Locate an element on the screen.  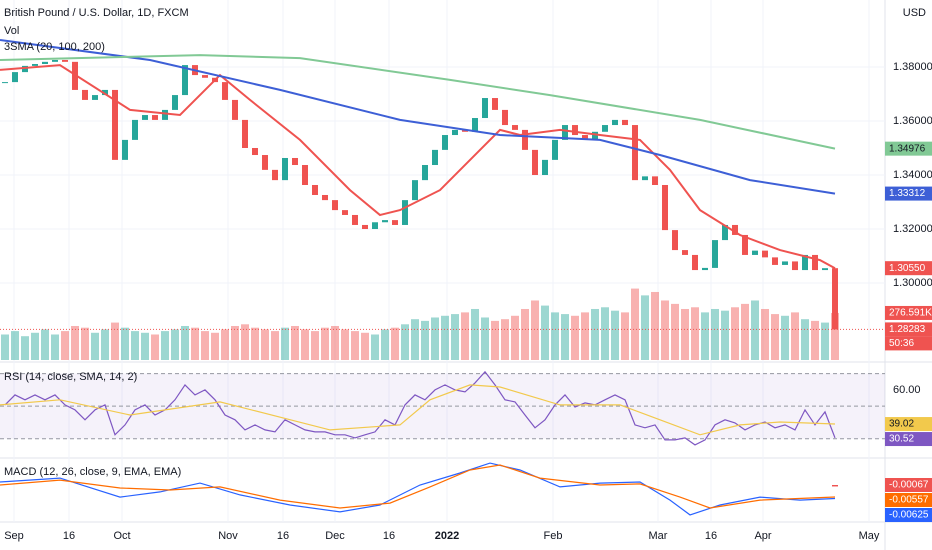
price-label: -0.00557 is located at coordinates (909, 500).